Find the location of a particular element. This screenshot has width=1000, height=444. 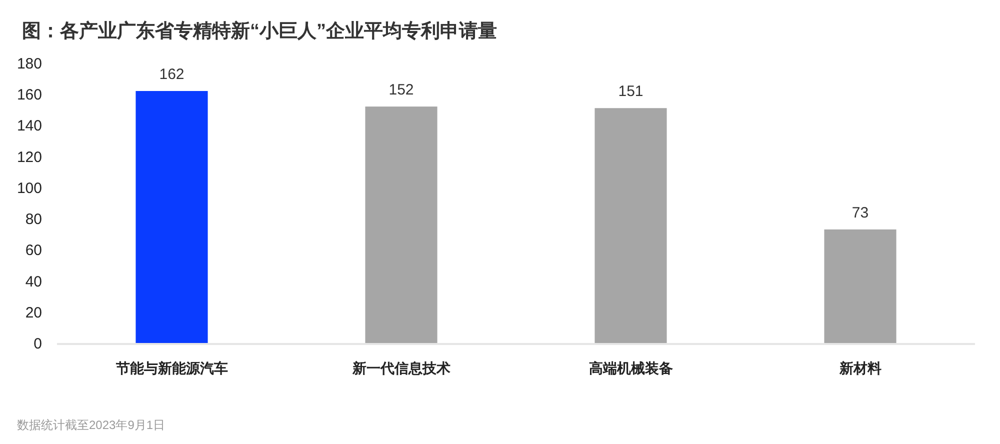

y-tick-label: 20 is located at coordinates (33, 313).